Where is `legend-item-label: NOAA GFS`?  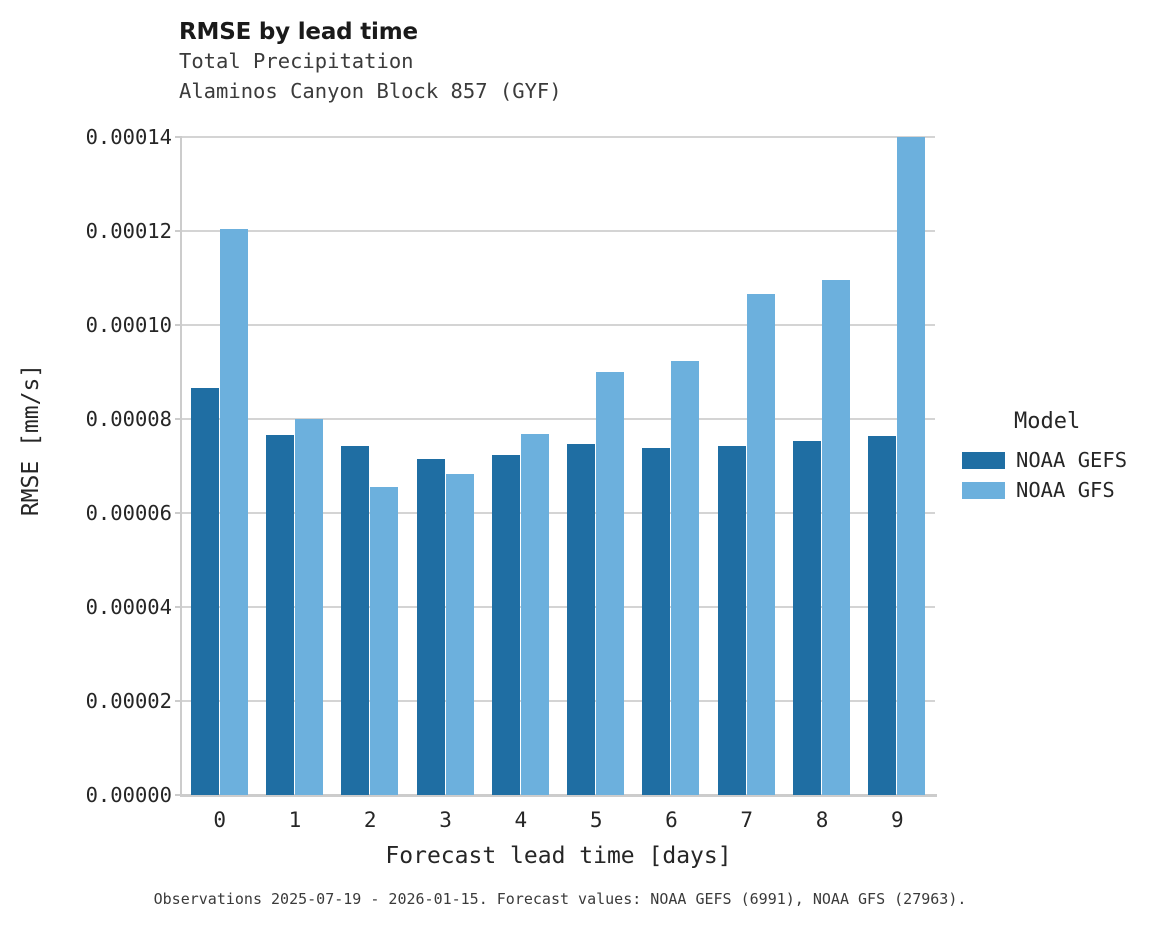
legend-item-label: NOAA GFS is located at coordinates (1065, 490).